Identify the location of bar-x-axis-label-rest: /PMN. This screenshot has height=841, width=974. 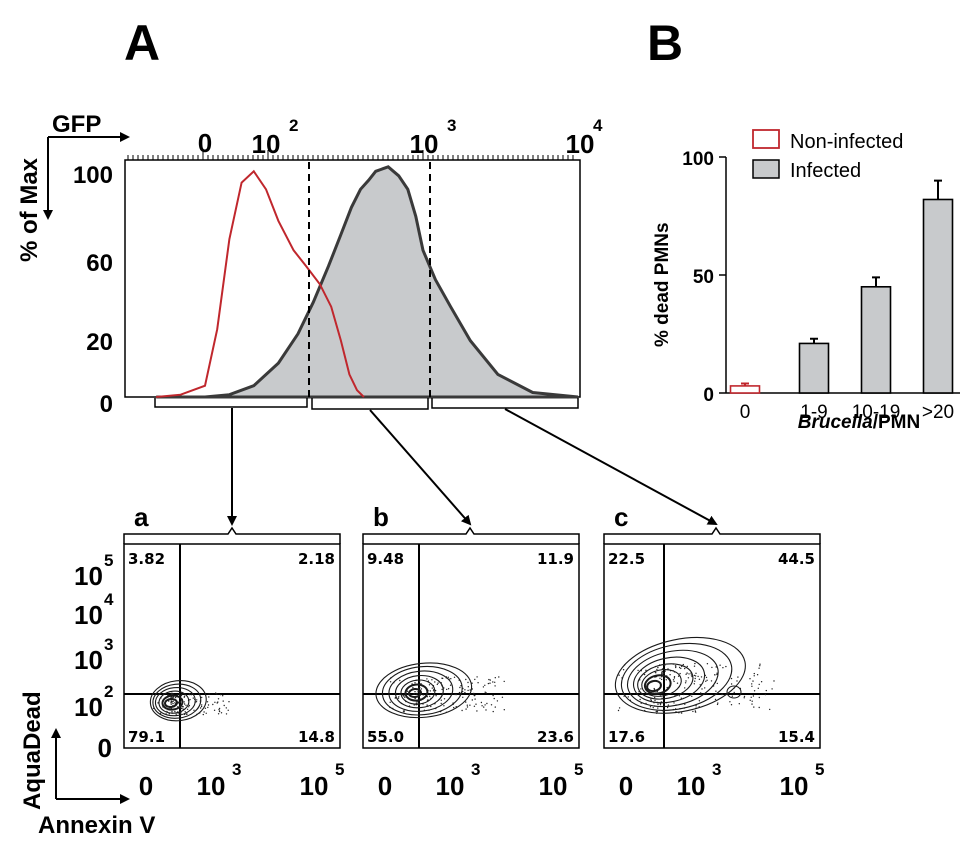
(897, 422).